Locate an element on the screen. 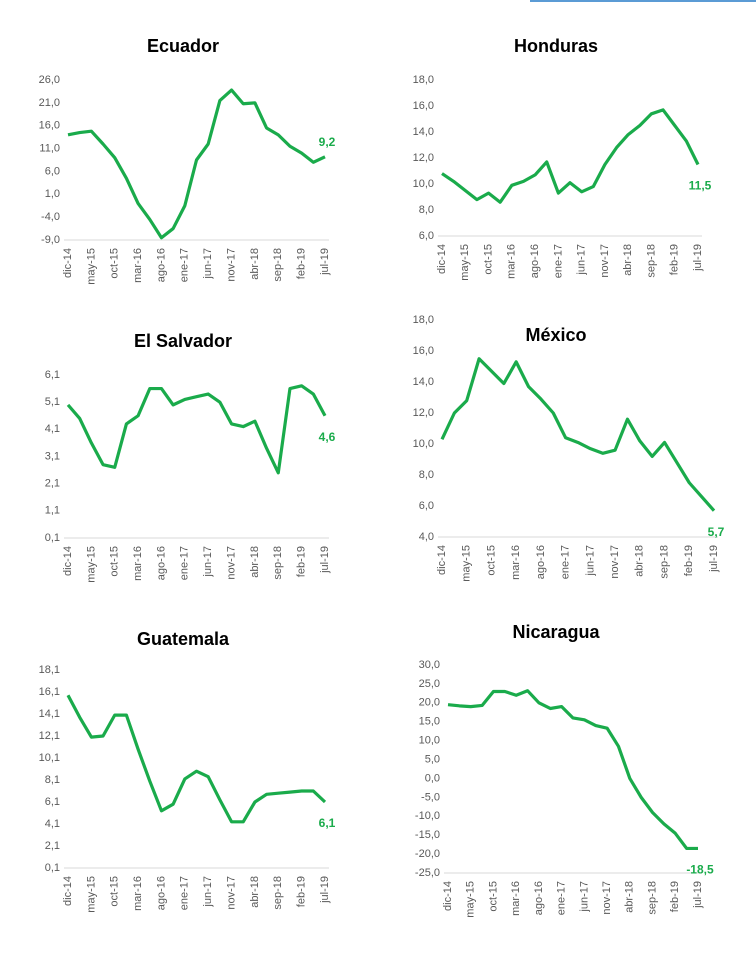  y-tick-label: 26,0 is located at coordinates (49, 80).